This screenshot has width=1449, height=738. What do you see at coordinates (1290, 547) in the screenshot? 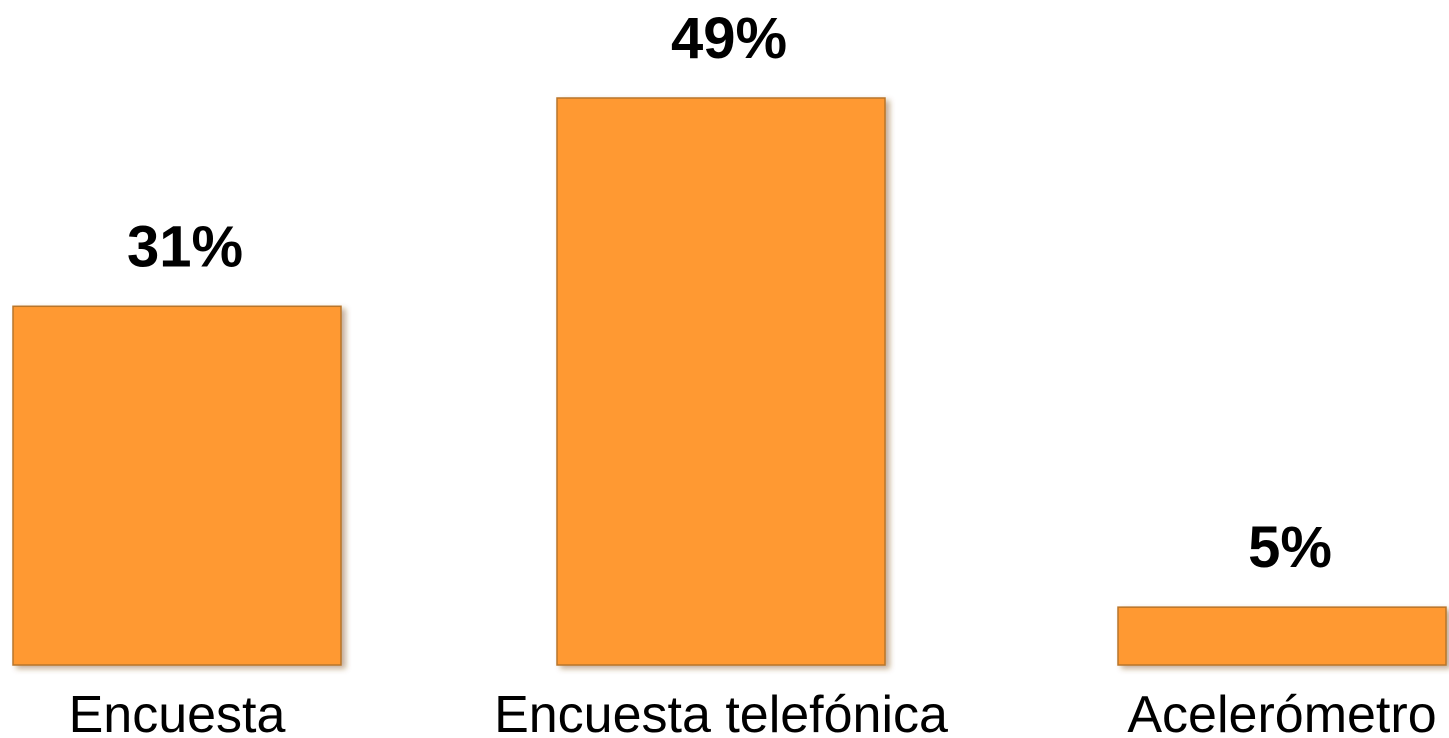
I see `value-label-2: 5%` at bounding box center [1290, 547].